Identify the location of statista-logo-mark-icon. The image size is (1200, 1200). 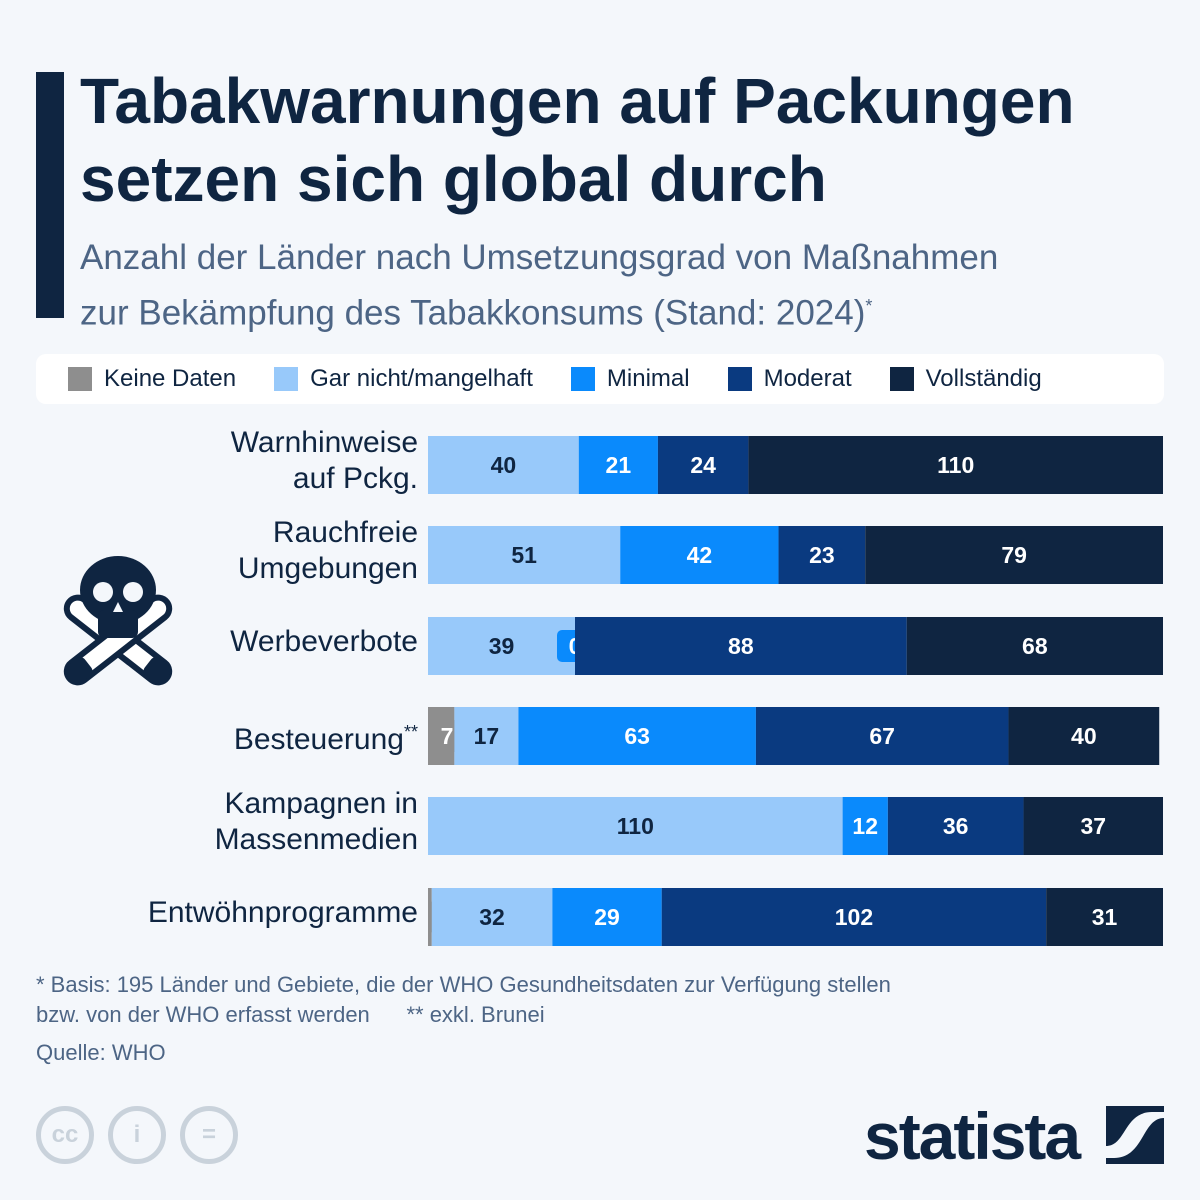
(1135, 1135).